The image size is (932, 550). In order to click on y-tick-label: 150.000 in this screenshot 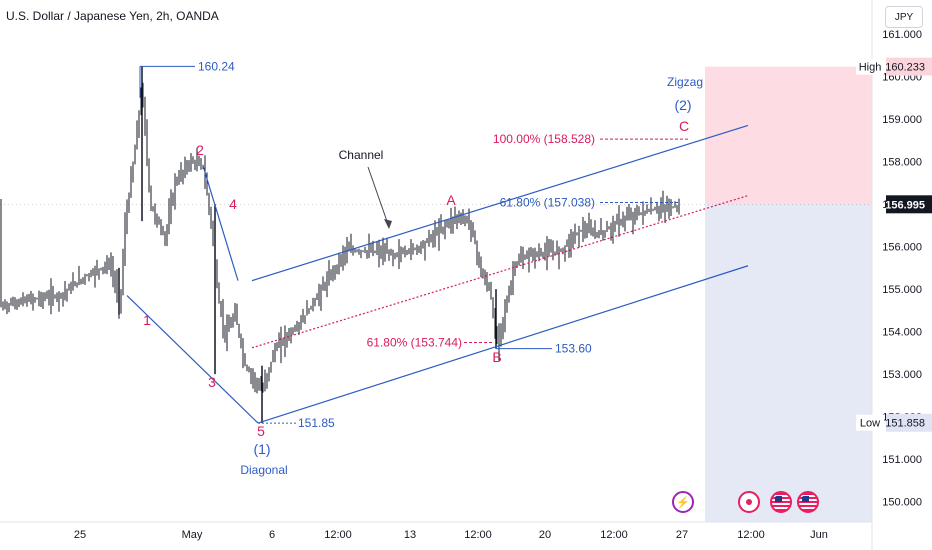, I will do `click(902, 503)`.